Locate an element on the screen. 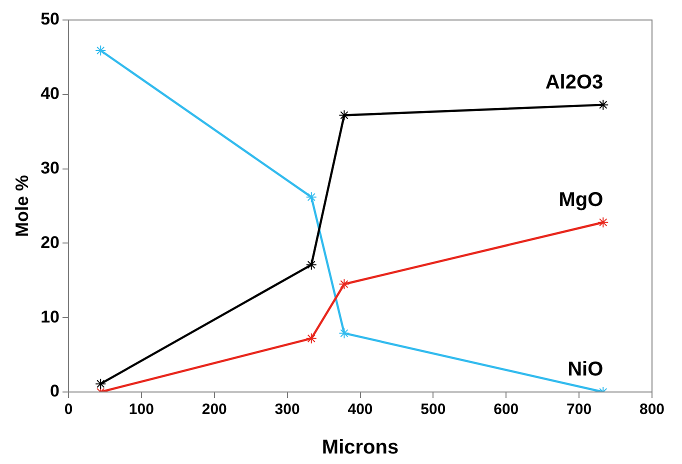 This screenshot has width=682, height=464. series-label: Al2O3 is located at coordinates (574, 82).